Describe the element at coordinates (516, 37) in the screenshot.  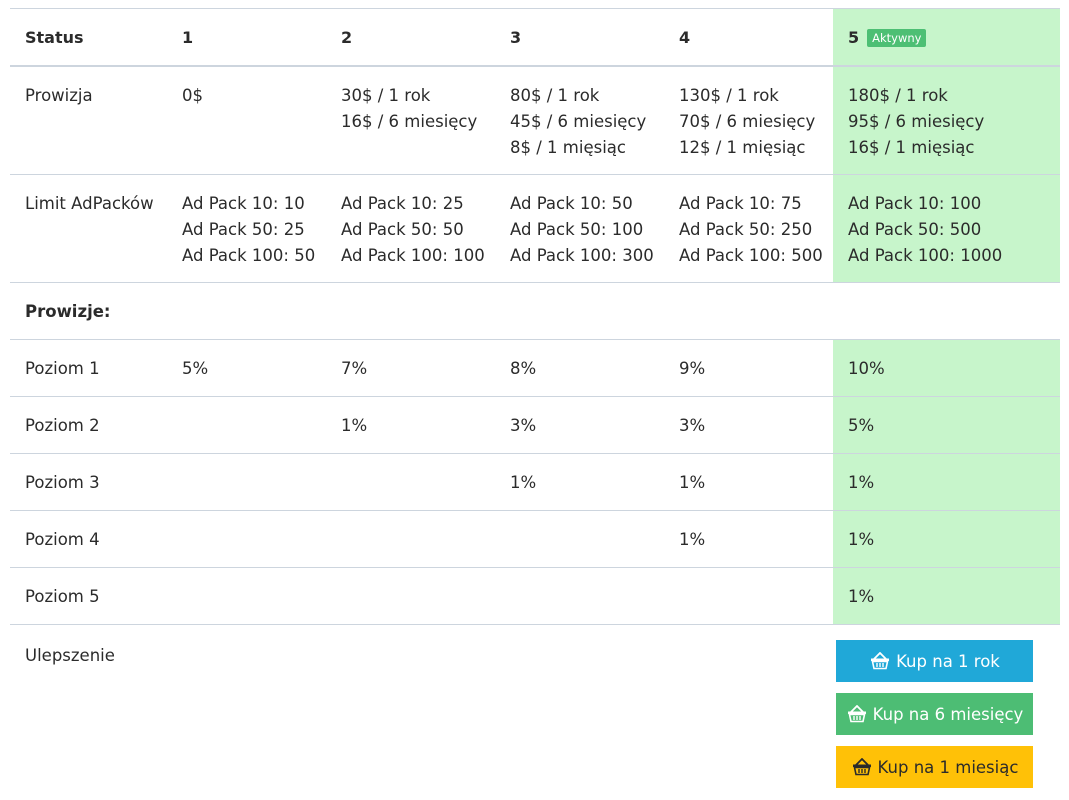
I see `level-3-header: 3` at that location.